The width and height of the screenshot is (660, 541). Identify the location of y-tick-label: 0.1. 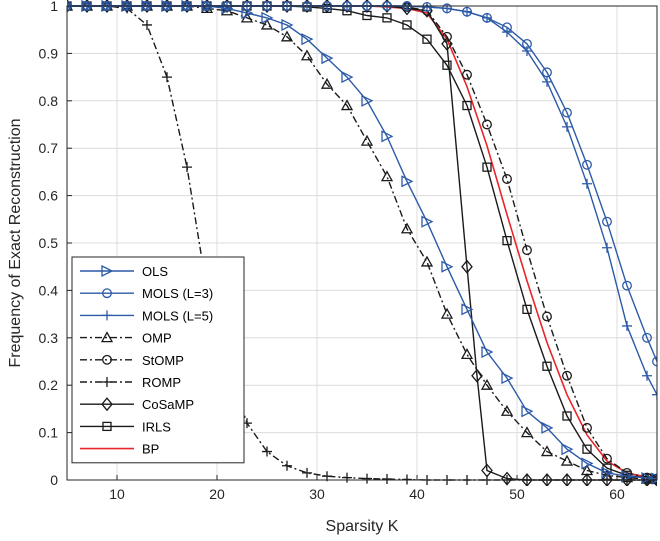
(49, 433).